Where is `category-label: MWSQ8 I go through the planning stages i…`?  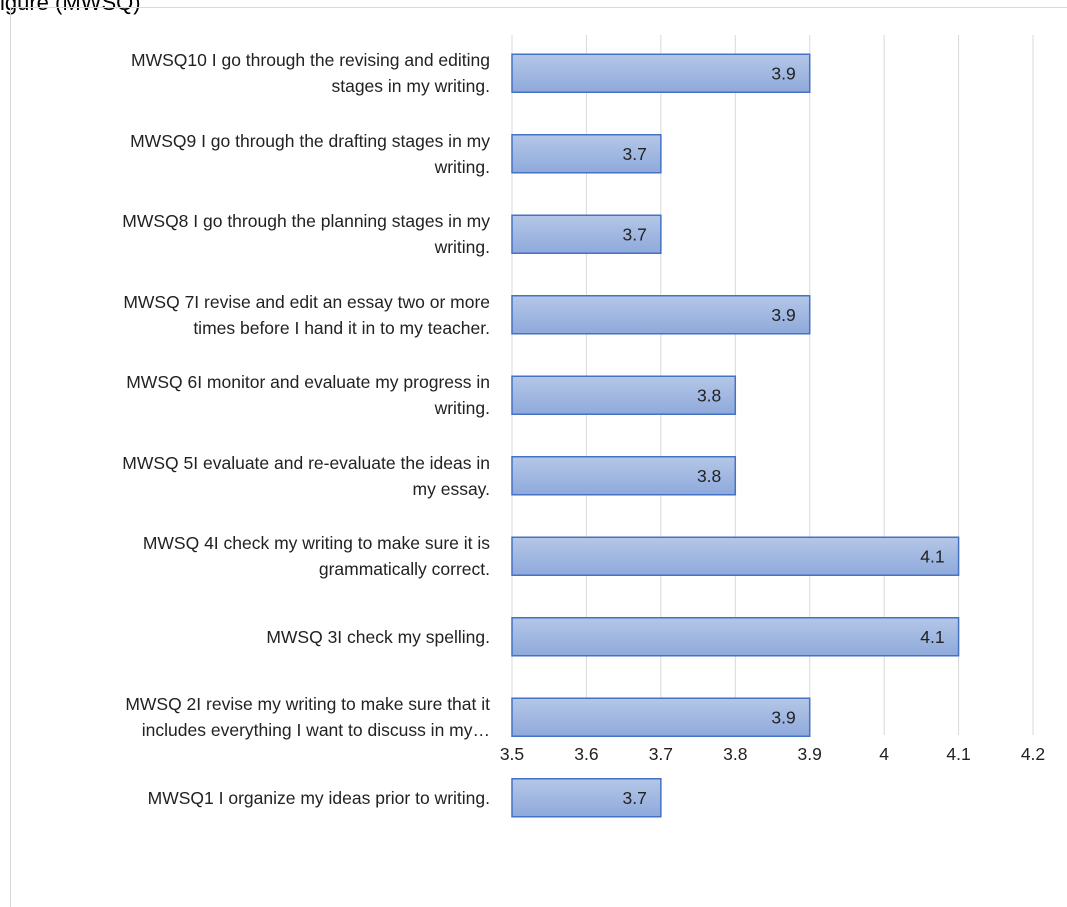 category-label: MWSQ8 I go through the planning stages i… is located at coordinates (245, 234).